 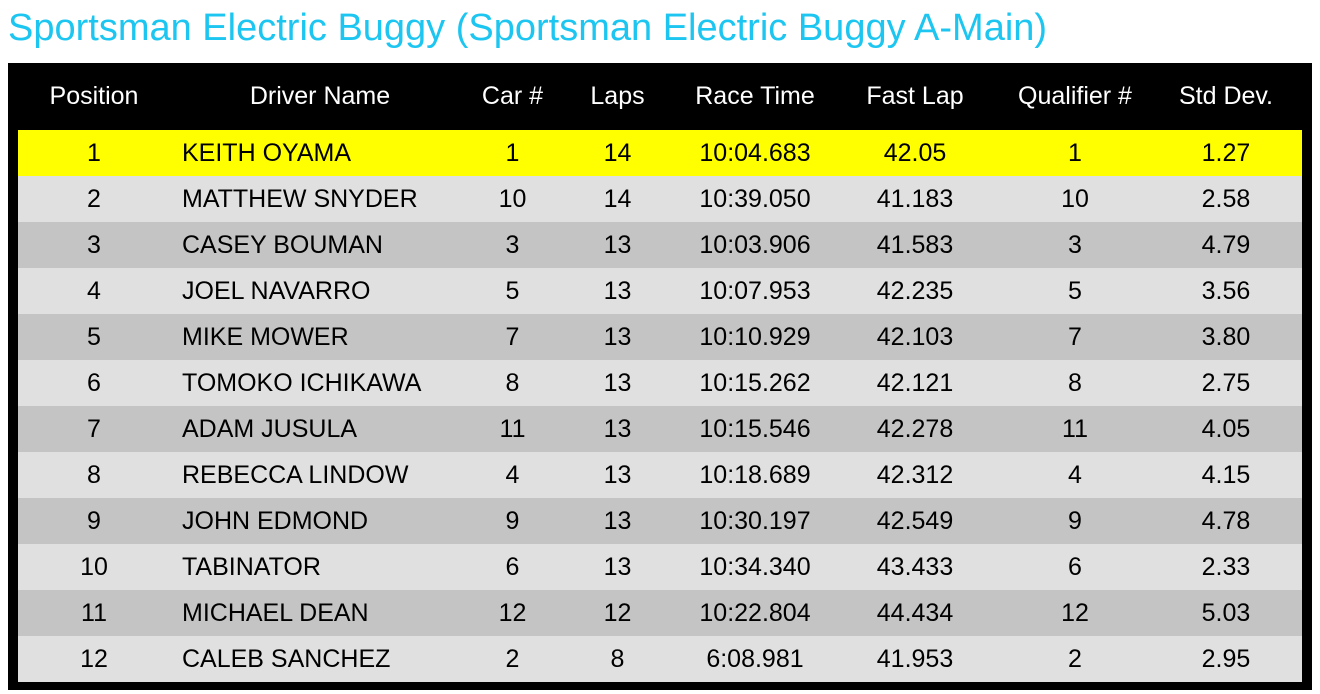 What do you see at coordinates (320, 613) in the screenshot?
I see `cell: MICHAEL DEAN` at bounding box center [320, 613].